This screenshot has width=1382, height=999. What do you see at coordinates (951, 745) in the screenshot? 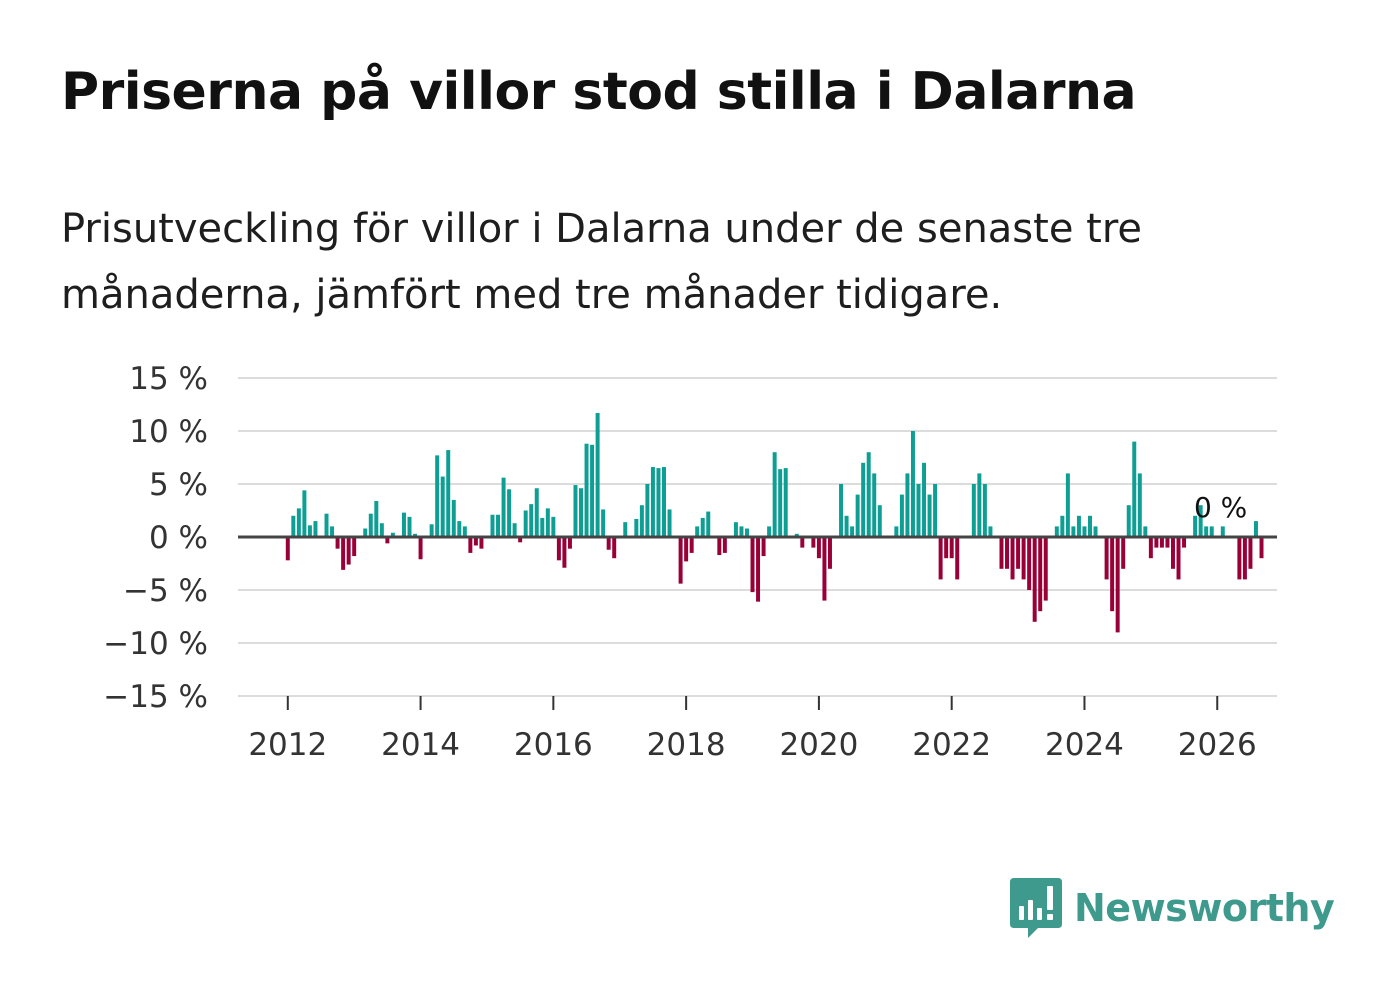
I see `x-tick-label: 2022` at bounding box center [951, 745].